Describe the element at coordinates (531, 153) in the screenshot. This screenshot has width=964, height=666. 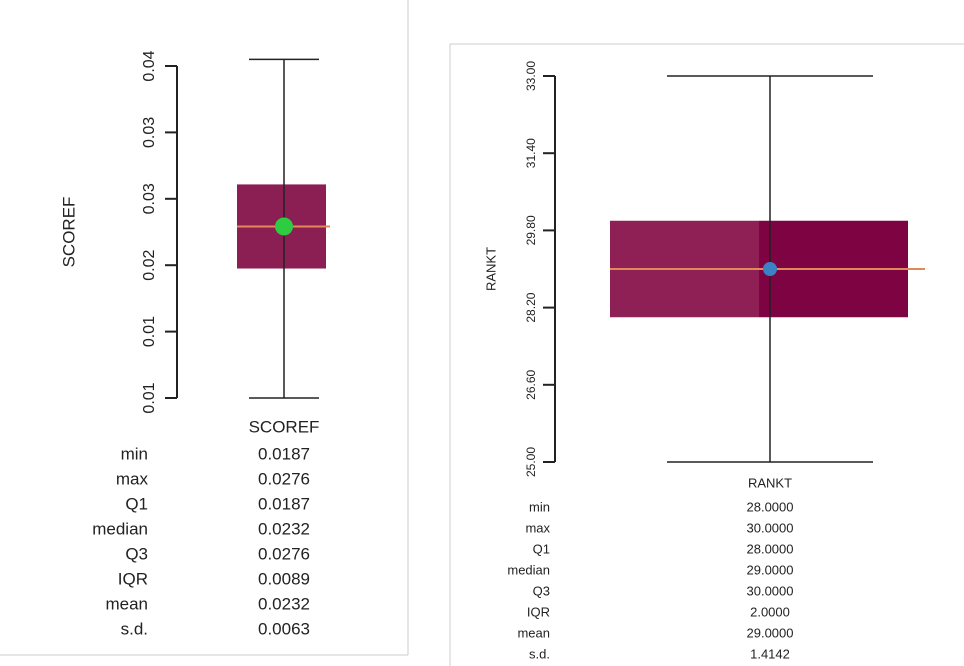
I see `y-tick-label: 31.40` at that location.